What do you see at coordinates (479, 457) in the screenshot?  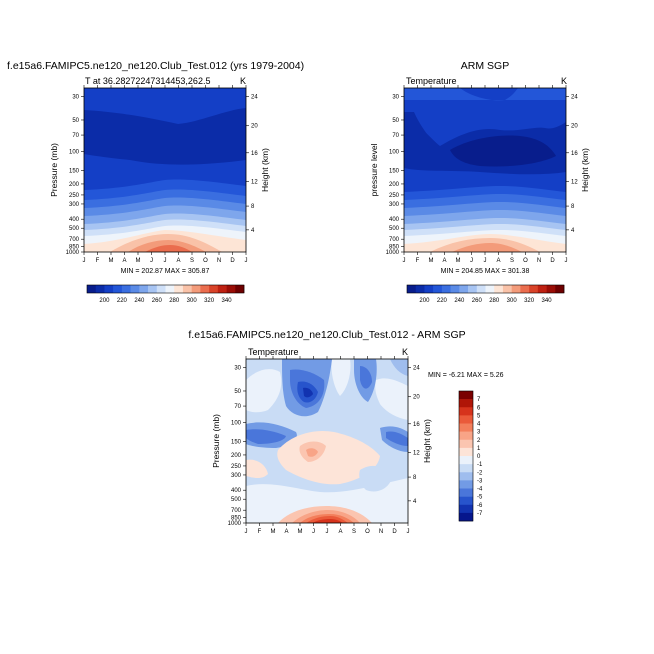 I see `colorbar-tick-label: 0` at bounding box center [479, 457].